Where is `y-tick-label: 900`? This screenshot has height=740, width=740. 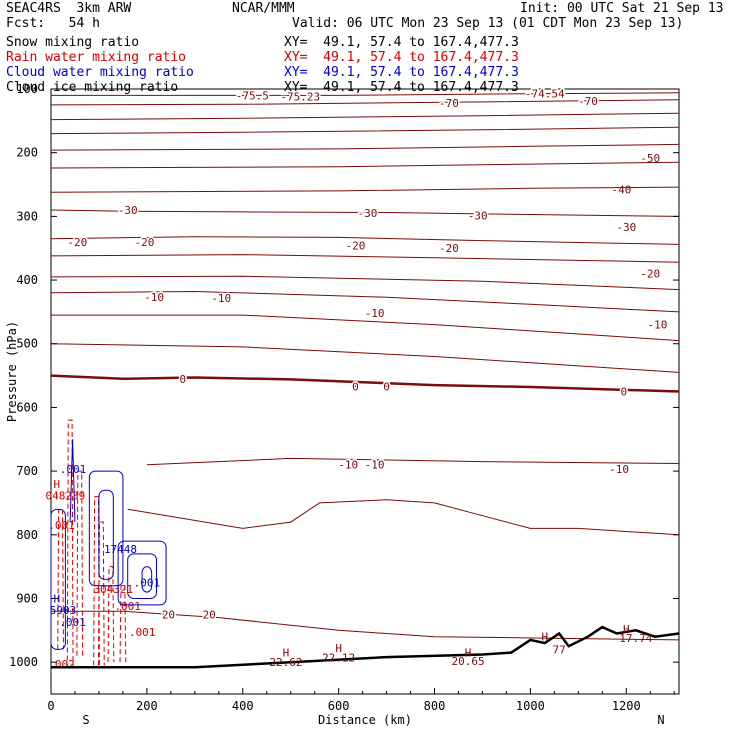 y-tick-label: 900 is located at coordinates (27, 598).